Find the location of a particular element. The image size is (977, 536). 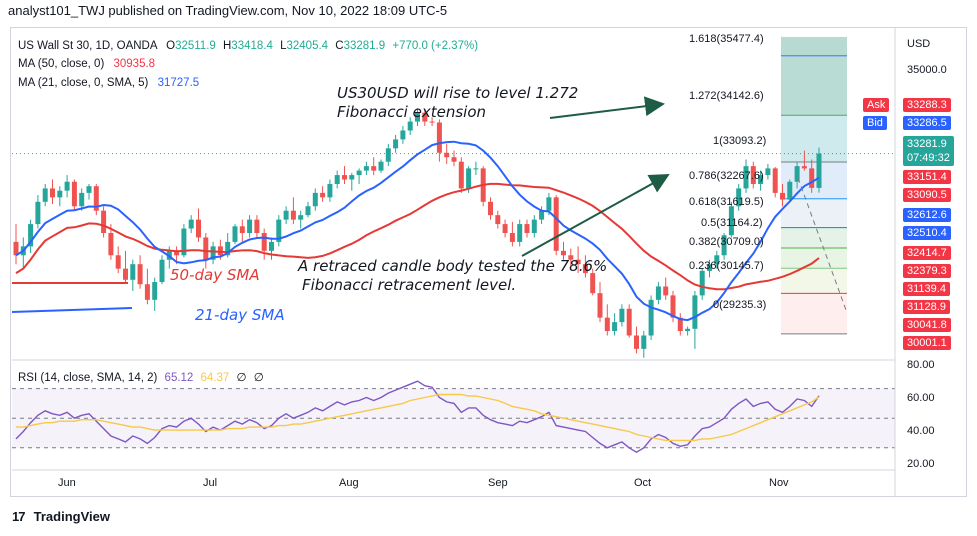

fib-zone-top is located at coordinates (814, 46).